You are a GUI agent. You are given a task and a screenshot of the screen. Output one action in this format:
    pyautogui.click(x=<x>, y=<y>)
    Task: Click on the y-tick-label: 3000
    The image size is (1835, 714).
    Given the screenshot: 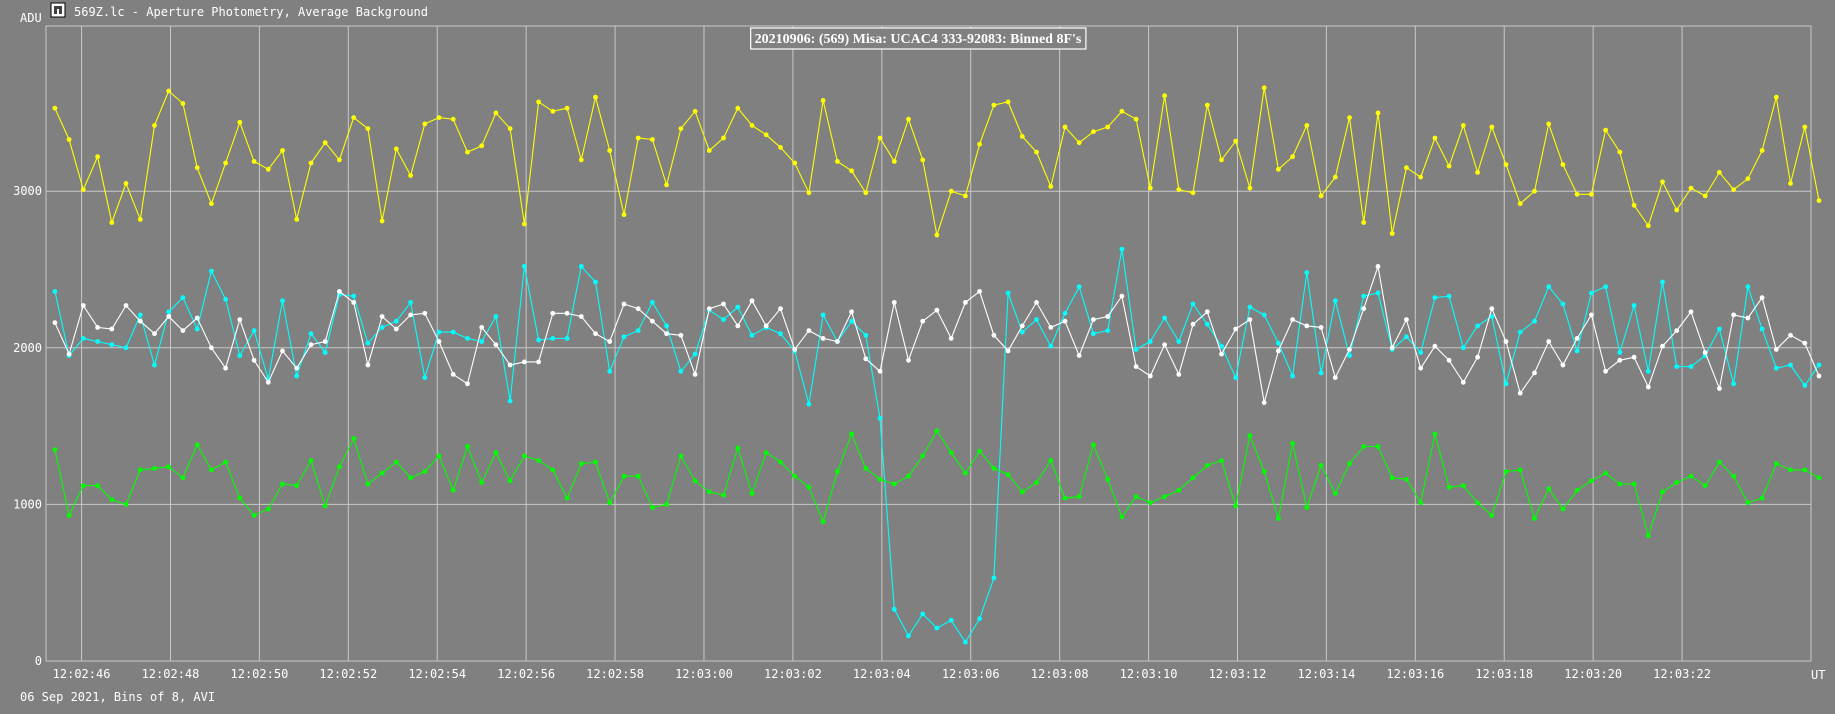 What is the action you would take?
    pyautogui.click(x=27, y=191)
    